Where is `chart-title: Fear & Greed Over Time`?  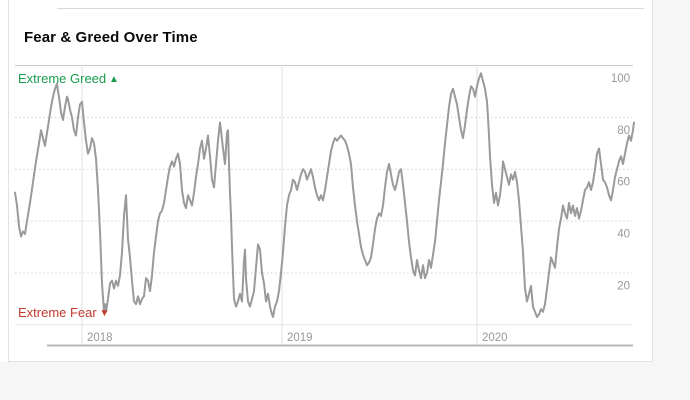 chart-title: Fear & Greed Over Time is located at coordinates (111, 37).